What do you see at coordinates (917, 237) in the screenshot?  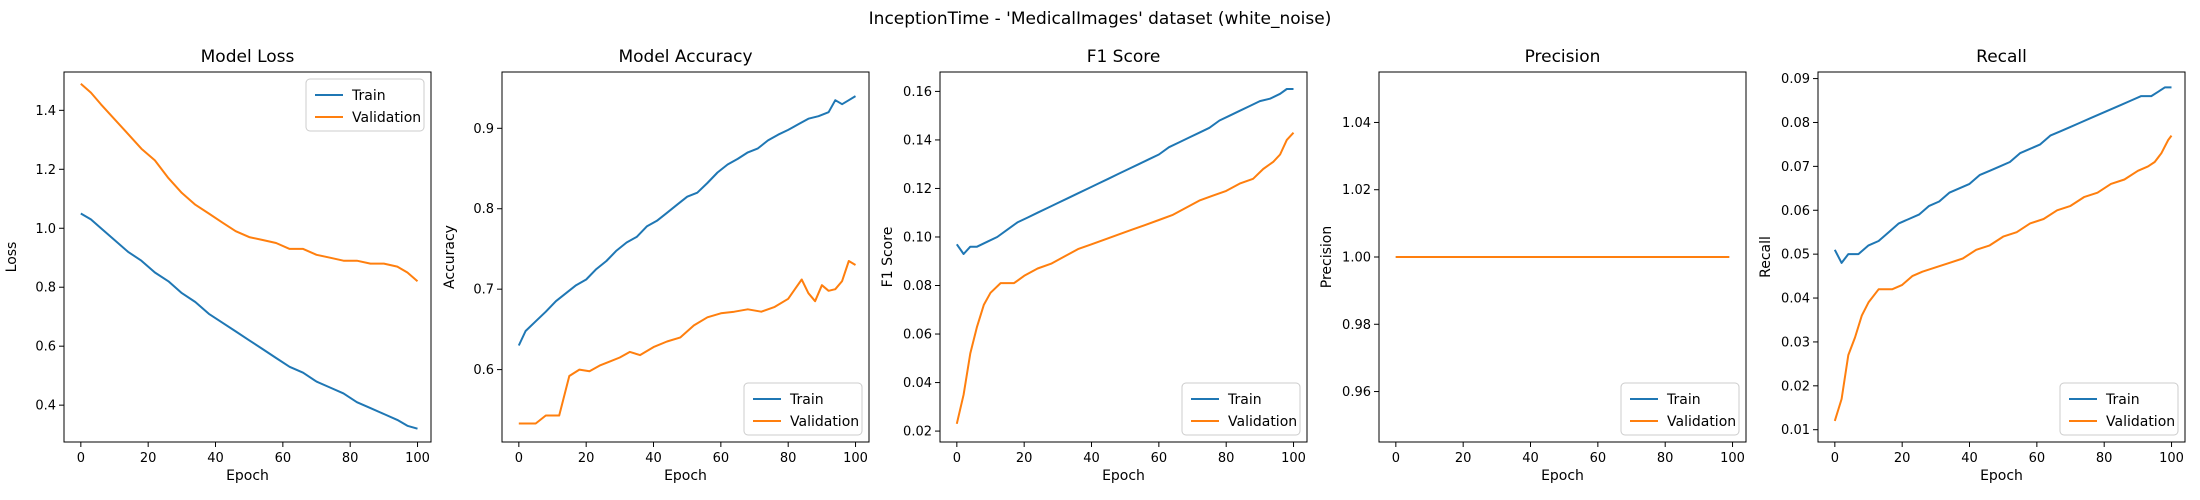 I see `y-tick-label: 0.10` at bounding box center [917, 237].